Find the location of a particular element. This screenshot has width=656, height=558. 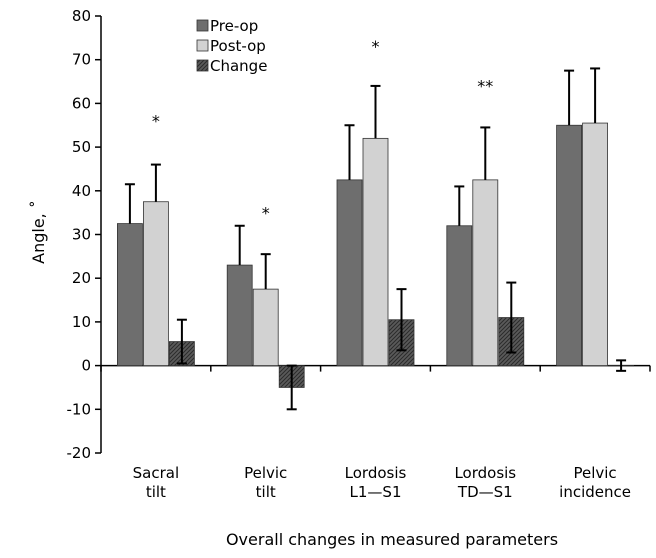

y-tick-label: 60 is located at coordinates (81, 103).